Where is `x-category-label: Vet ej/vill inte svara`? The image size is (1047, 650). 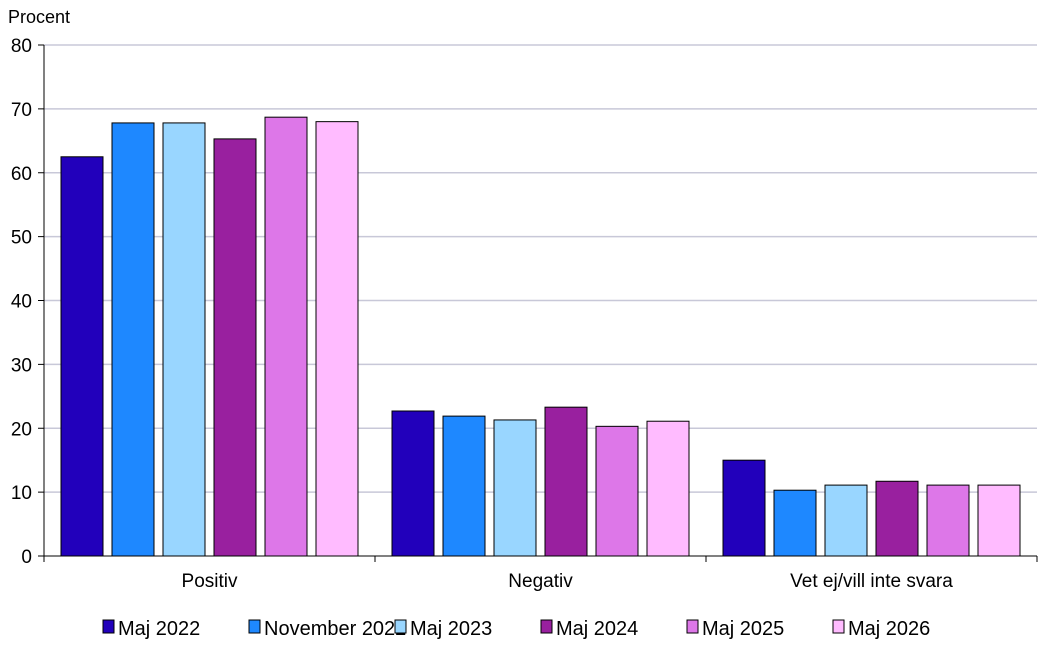 x-category-label: Vet ej/vill inte svara is located at coordinates (871, 581).